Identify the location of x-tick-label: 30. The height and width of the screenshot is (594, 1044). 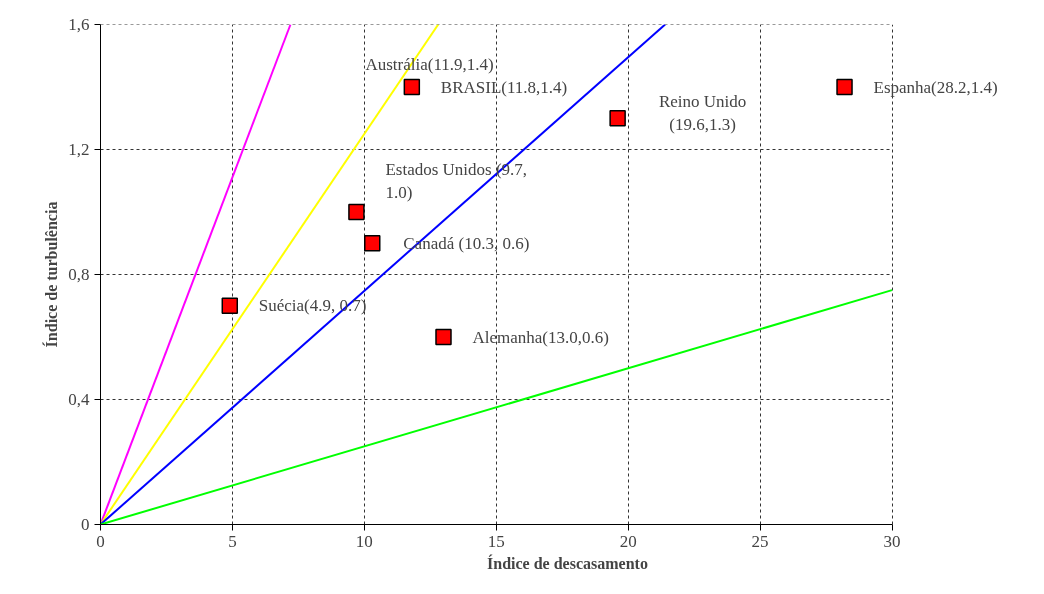
(892, 541).